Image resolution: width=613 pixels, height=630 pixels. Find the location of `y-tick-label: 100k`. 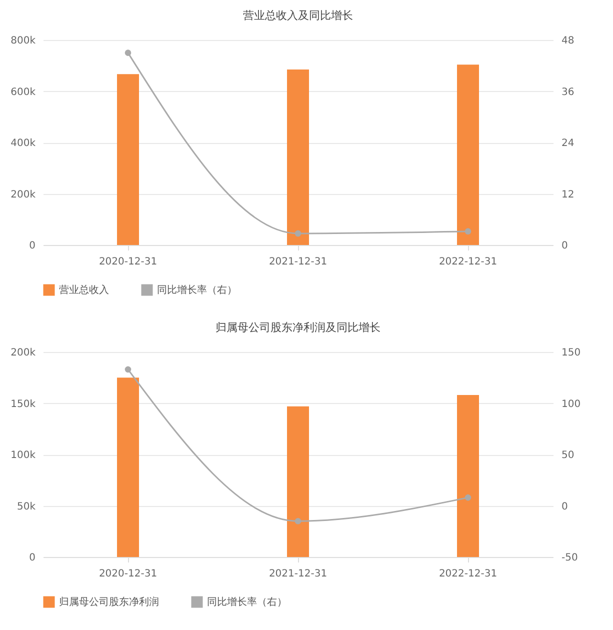

y-tick-label: 100k is located at coordinates (23, 455).